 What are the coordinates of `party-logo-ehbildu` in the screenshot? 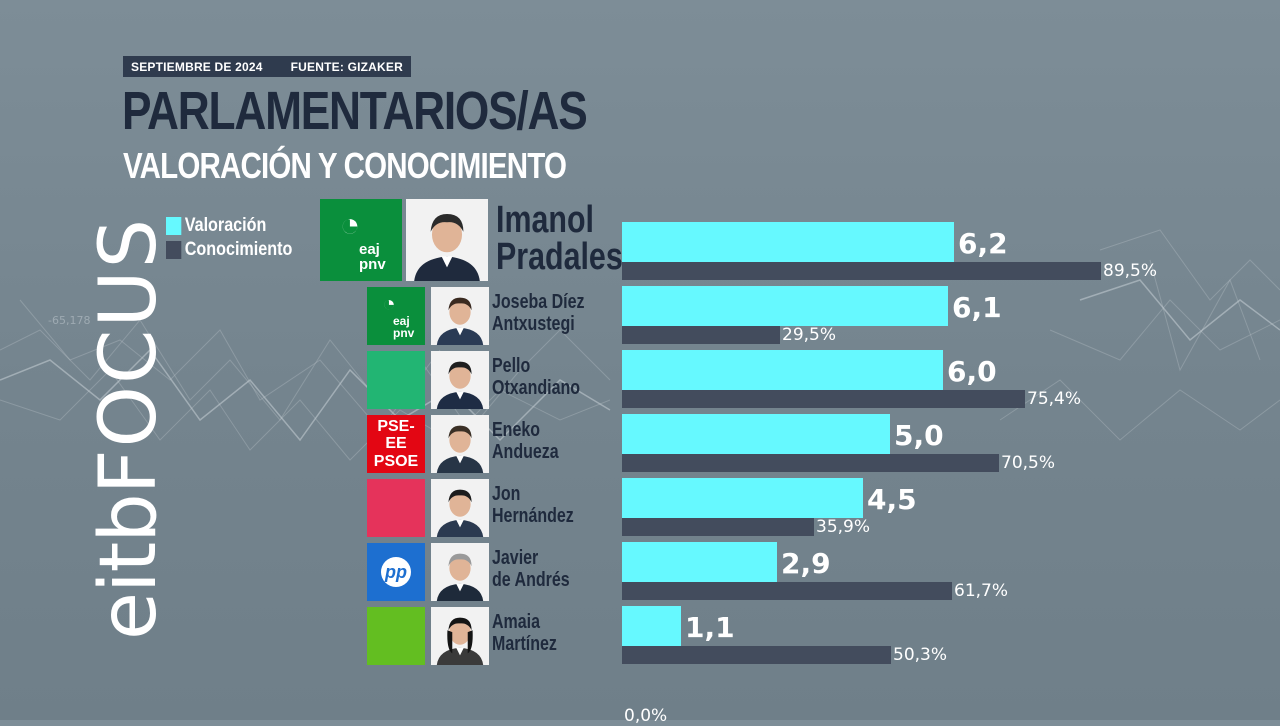 It's located at (396, 380).